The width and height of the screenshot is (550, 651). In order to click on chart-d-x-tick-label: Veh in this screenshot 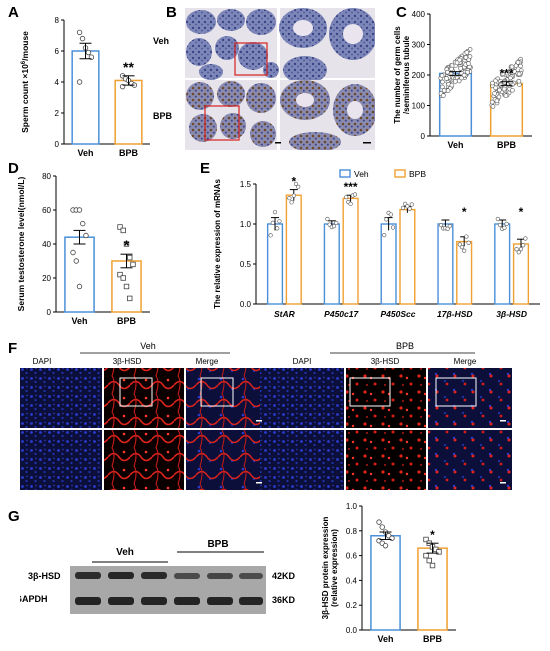, I will do `click(79, 321)`.